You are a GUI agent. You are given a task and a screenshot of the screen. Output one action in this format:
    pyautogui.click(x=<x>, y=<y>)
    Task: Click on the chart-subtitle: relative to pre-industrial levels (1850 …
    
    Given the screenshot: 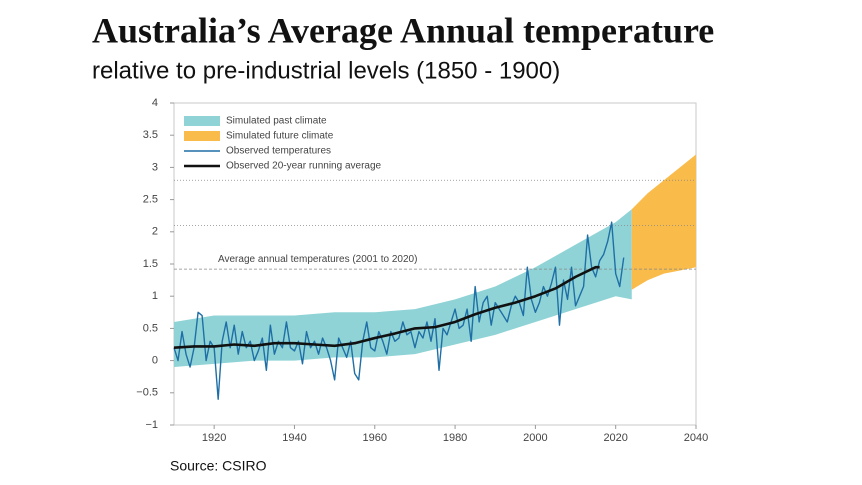 What is the action you would take?
    pyautogui.click(x=326, y=70)
    